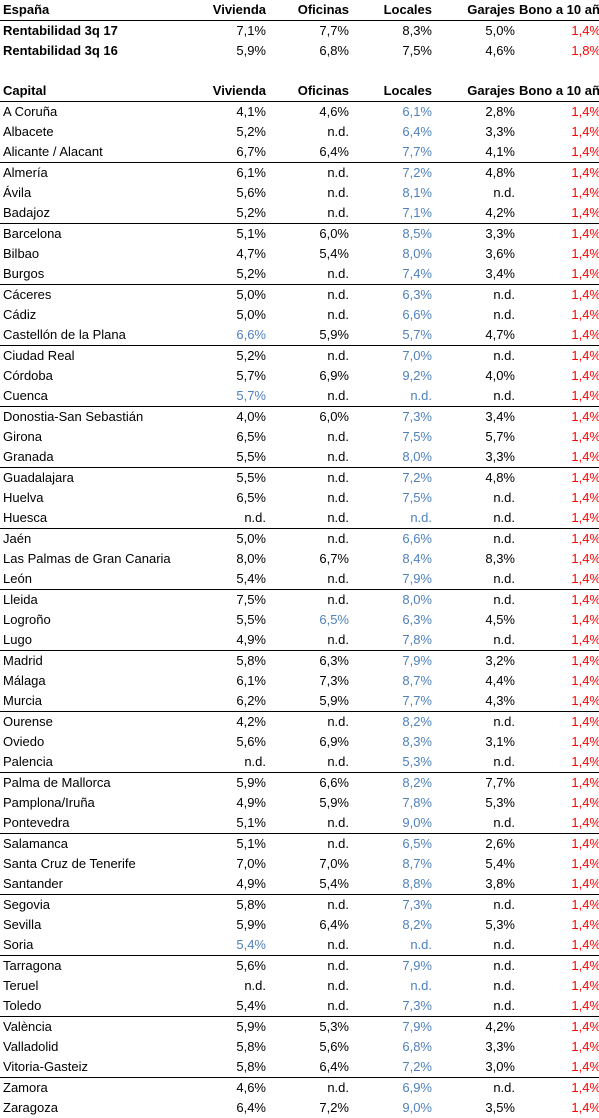 This screenshot has width=599, height=1118. What do you see at coordinates (475, 884) in the screenshot?
I see `cell-garajes: 3,8%` at bounding box center [475, 884].